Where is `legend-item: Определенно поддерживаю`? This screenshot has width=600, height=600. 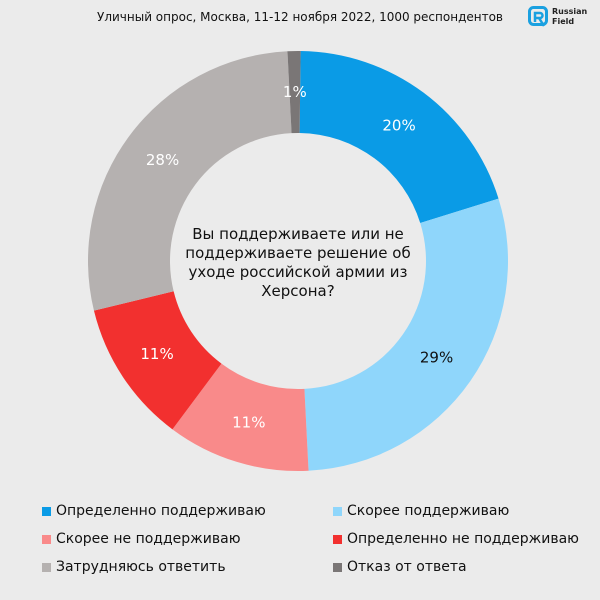
legend-item: Определенно поддерживаю is located at coordinates (154, 511).